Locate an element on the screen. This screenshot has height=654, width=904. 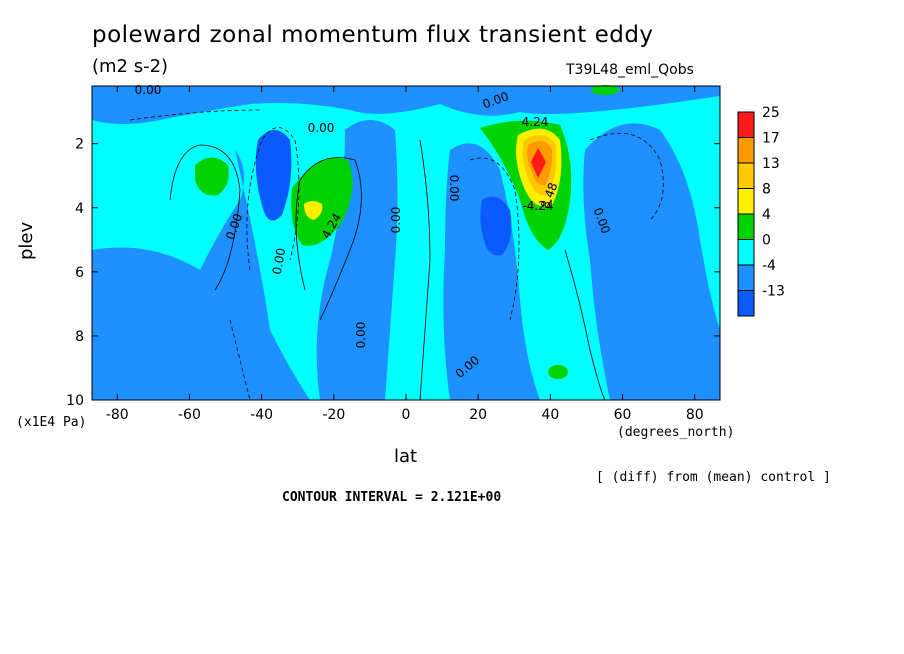
y-tick-label: 8 is located at coordinates (79, 337).